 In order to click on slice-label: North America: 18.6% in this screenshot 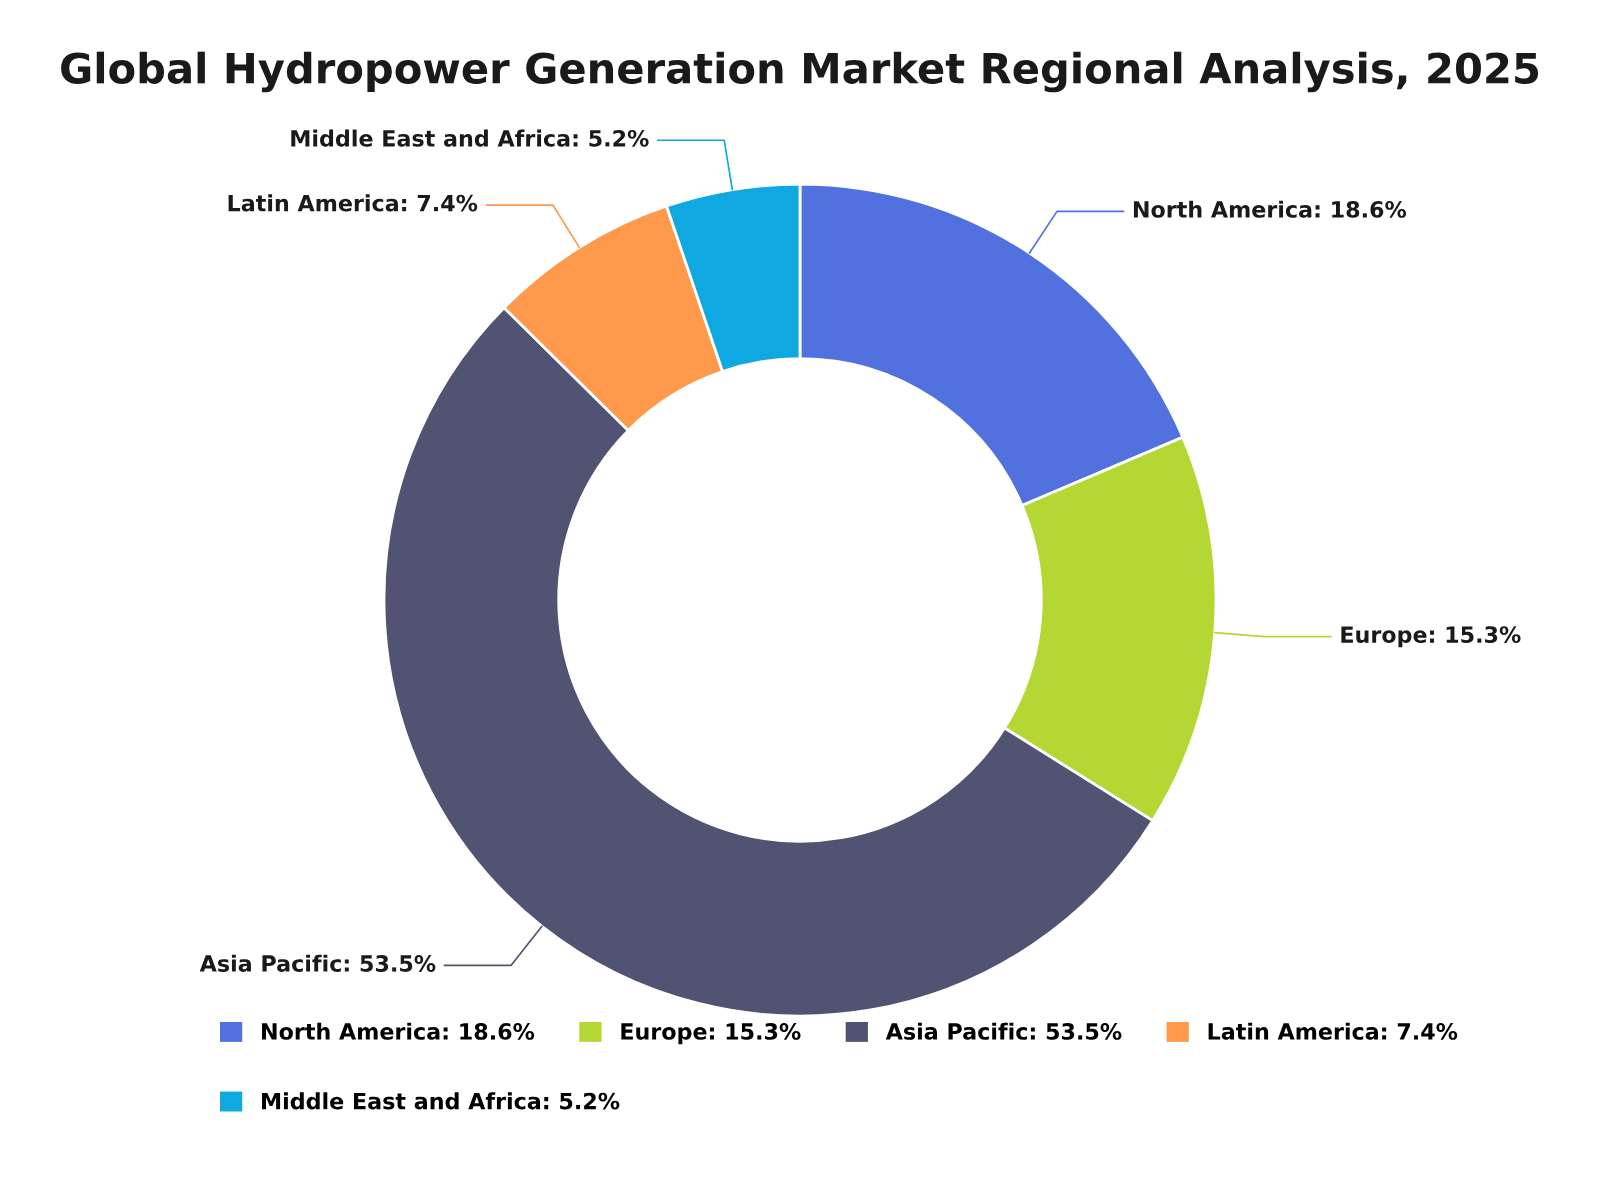, I will do `click(1270, 209)`.